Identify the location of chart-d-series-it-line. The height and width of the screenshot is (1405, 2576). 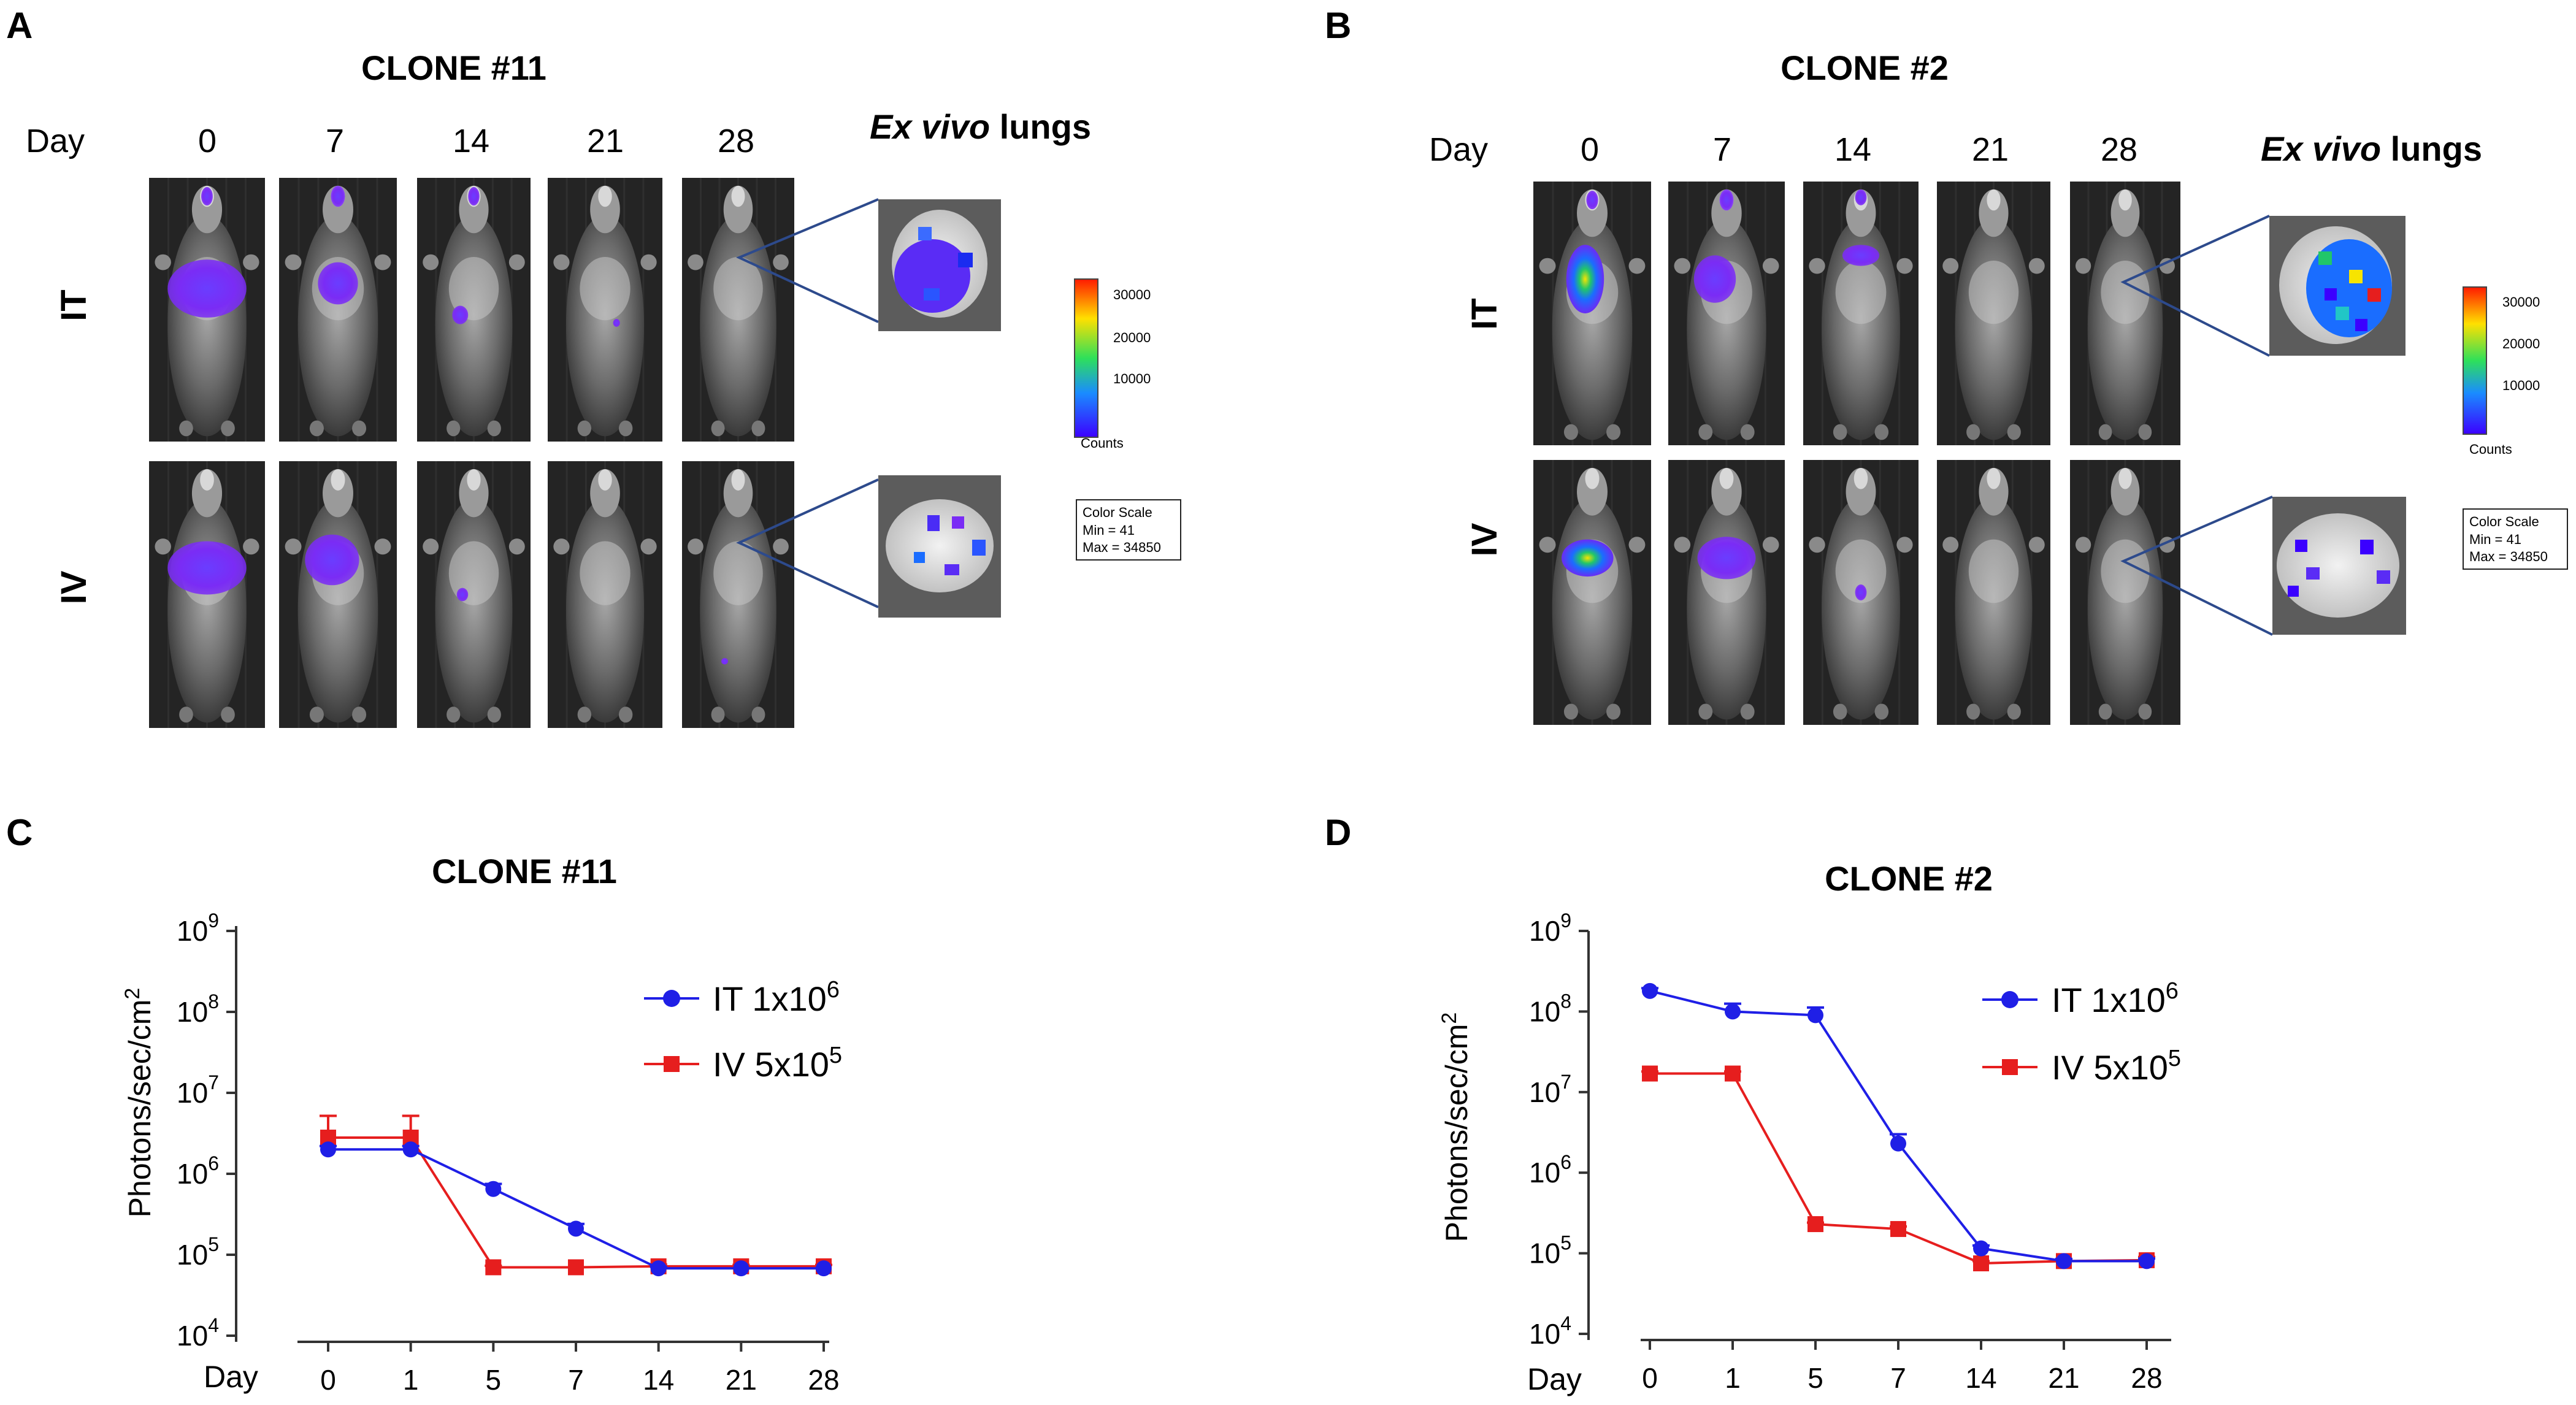
(1898, 1126).